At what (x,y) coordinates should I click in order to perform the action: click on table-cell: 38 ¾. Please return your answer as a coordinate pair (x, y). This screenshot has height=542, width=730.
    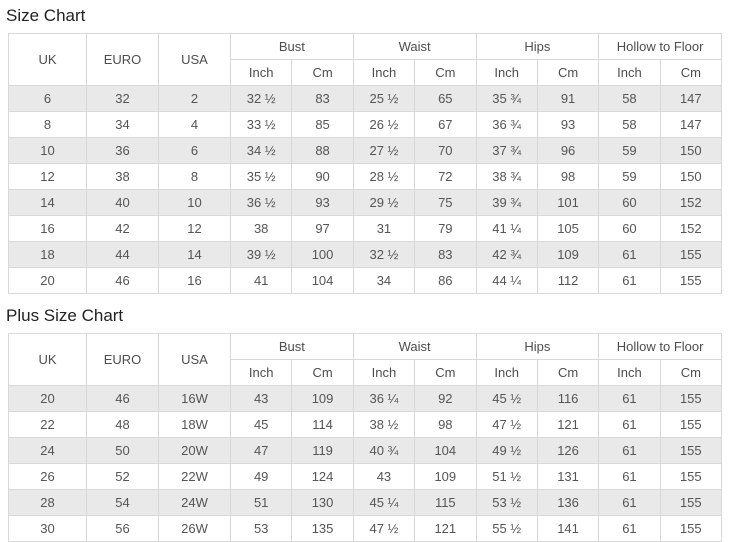
    Looking at the image, I should click on (506, 176).